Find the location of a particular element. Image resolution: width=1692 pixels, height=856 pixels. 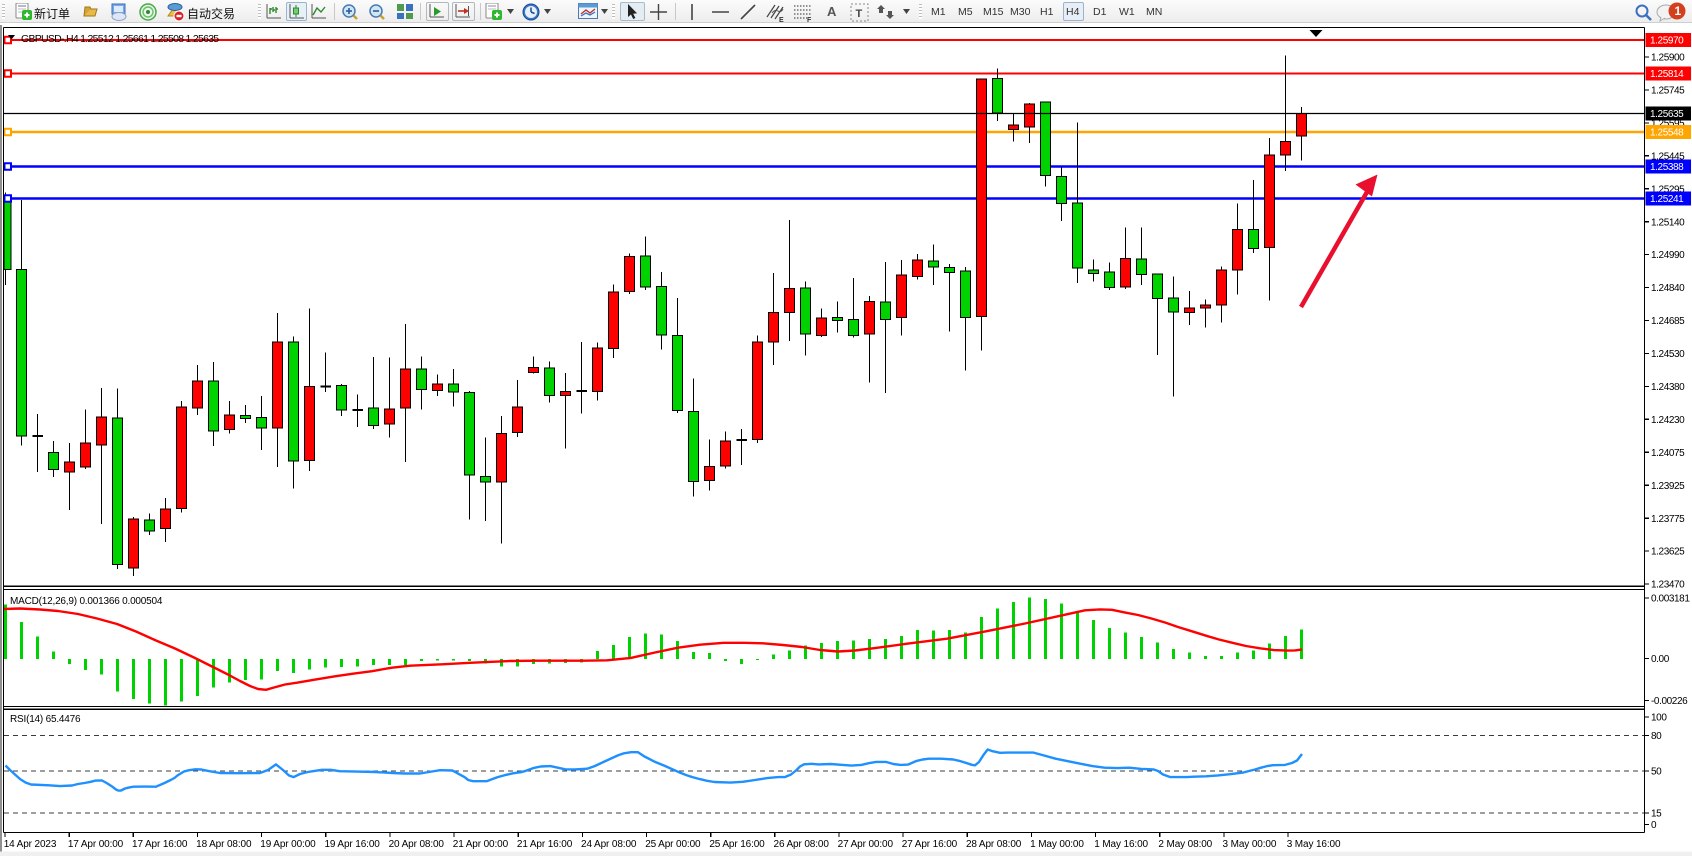

svg-text: 1.25241 is located at coordinates (1667, 199).